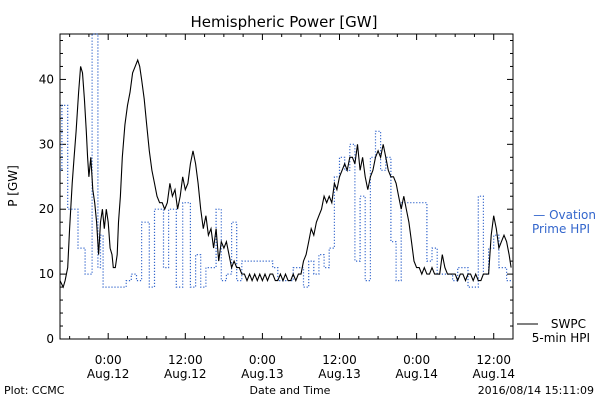  I want to click on y-tick-label: 10, so click(46, 274).